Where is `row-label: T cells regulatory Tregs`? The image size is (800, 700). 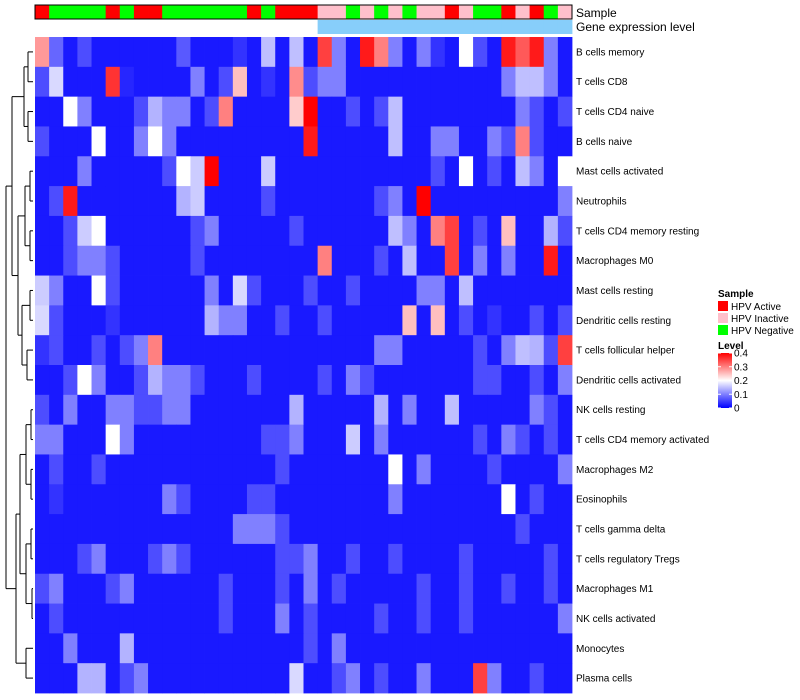
row-label: T cells regulatory Tregs is located at coordinates (628, 559).